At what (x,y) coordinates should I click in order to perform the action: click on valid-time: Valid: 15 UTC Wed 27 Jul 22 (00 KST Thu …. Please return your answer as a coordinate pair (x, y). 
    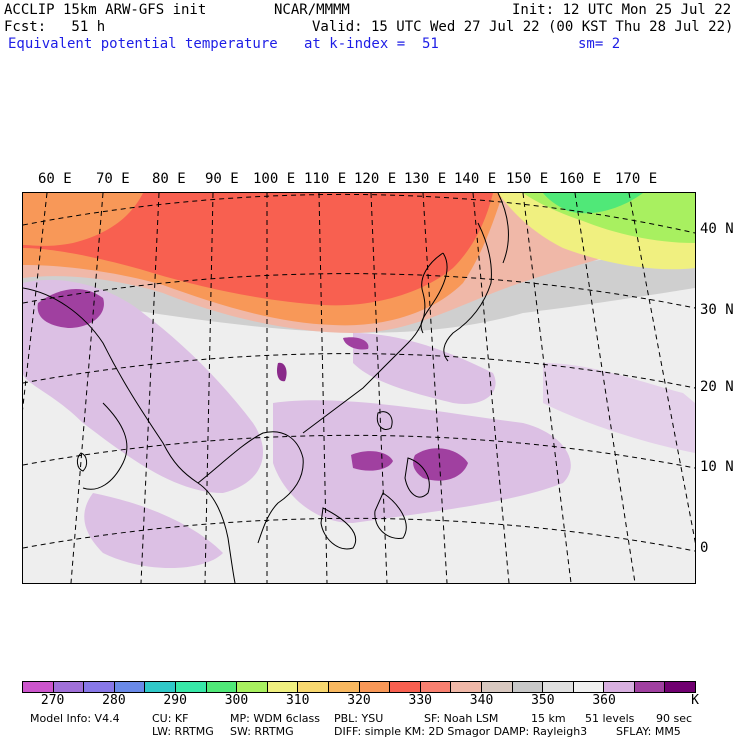
    Looking at the image, I should click on (523, 27).